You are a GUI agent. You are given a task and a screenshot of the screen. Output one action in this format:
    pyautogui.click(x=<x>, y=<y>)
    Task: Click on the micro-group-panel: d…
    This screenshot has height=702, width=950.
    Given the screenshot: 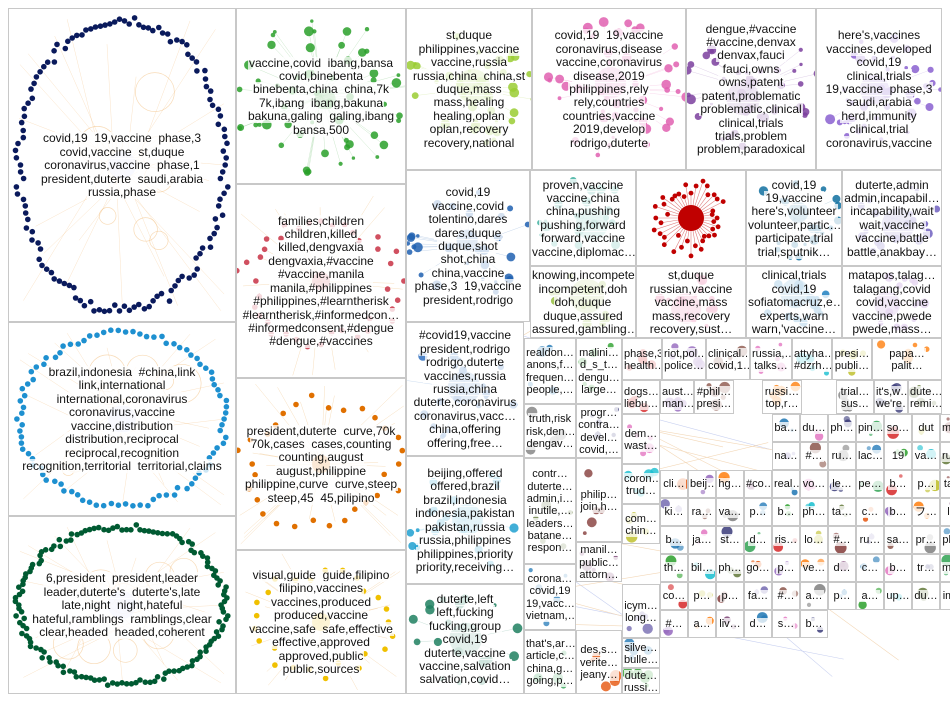 What is the action you would take?
    pyautogui.click(x=842, y=568)
    